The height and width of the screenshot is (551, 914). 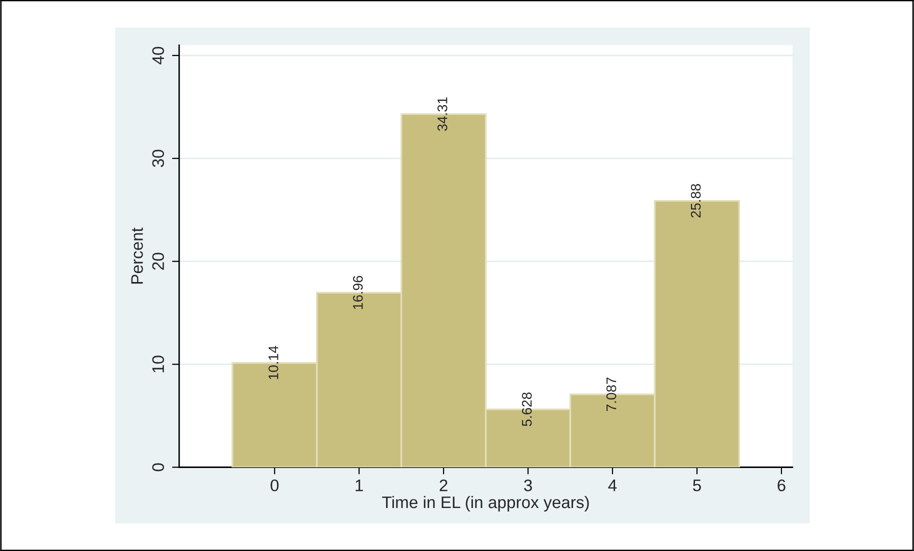 What do you see at coordinates (158, 159) in the screenshot?
I see `y-tick-label: 30` at bounding box center [158, 159].